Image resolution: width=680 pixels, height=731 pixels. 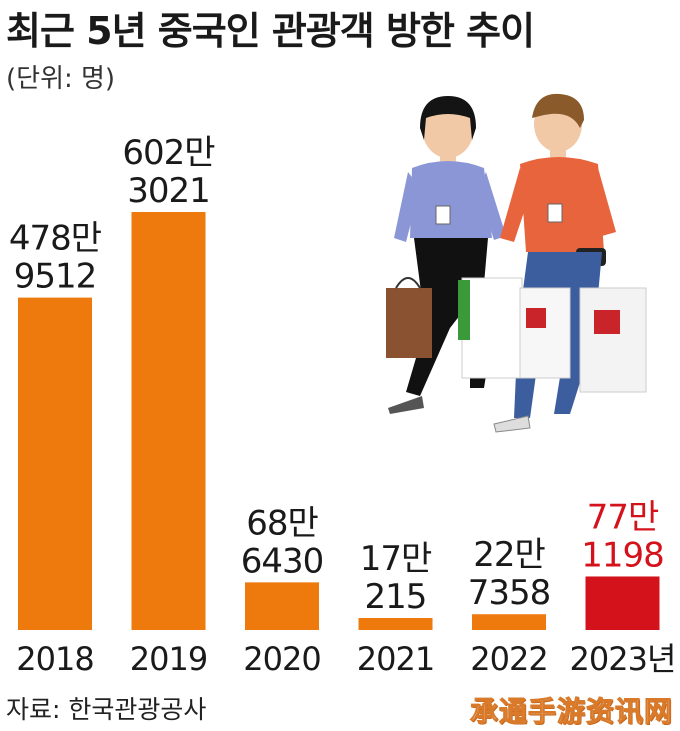 I want to click on category-label-2020: 2020, so click(x=281, y=659).